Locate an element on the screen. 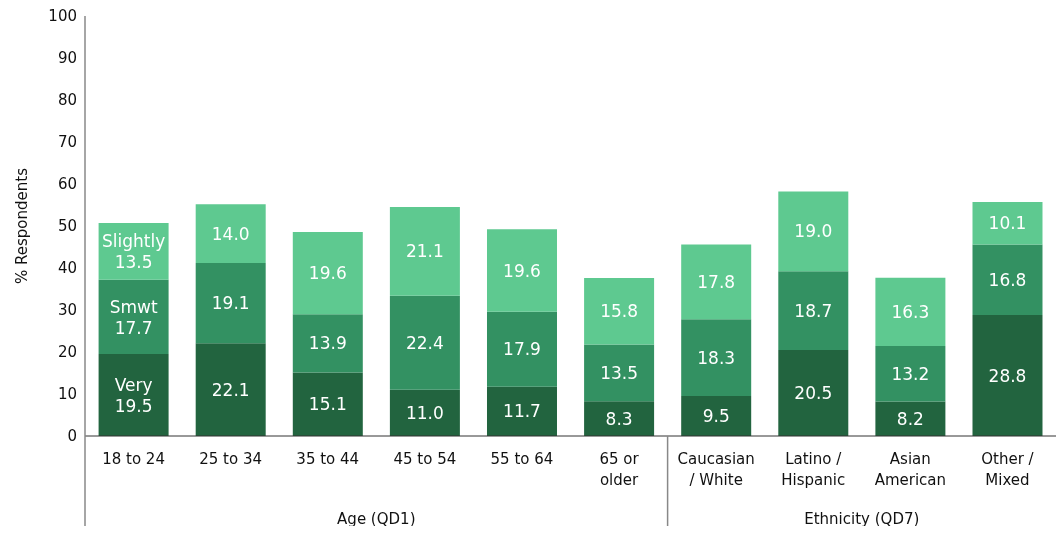  data-label: 17.7 is located at coordinates (133, 327).